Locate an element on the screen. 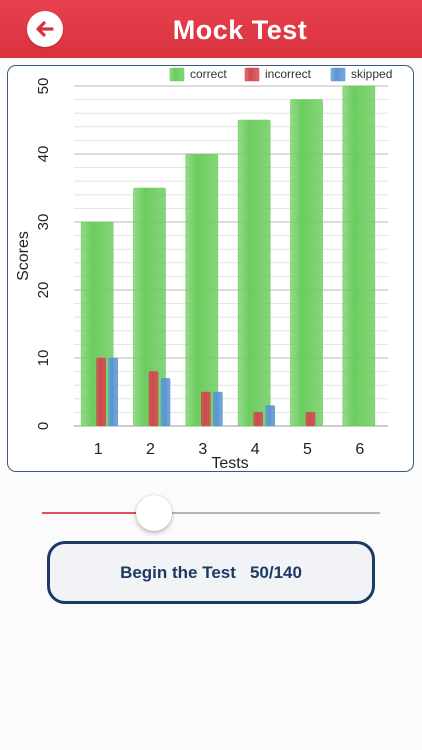 The height and width of the screenshot is (750, 422). x-tick-label: 1 is located at coordinates (98, 449).